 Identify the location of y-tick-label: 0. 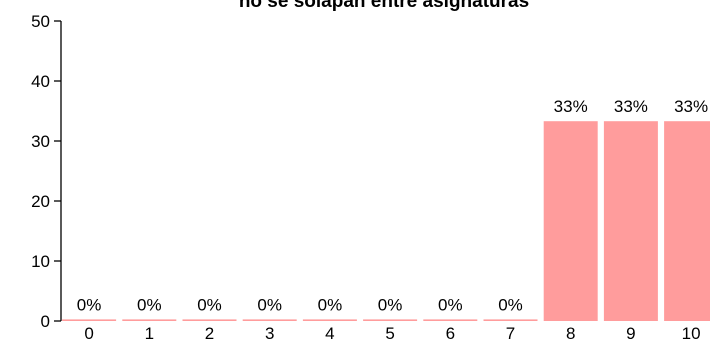
(45, 321).